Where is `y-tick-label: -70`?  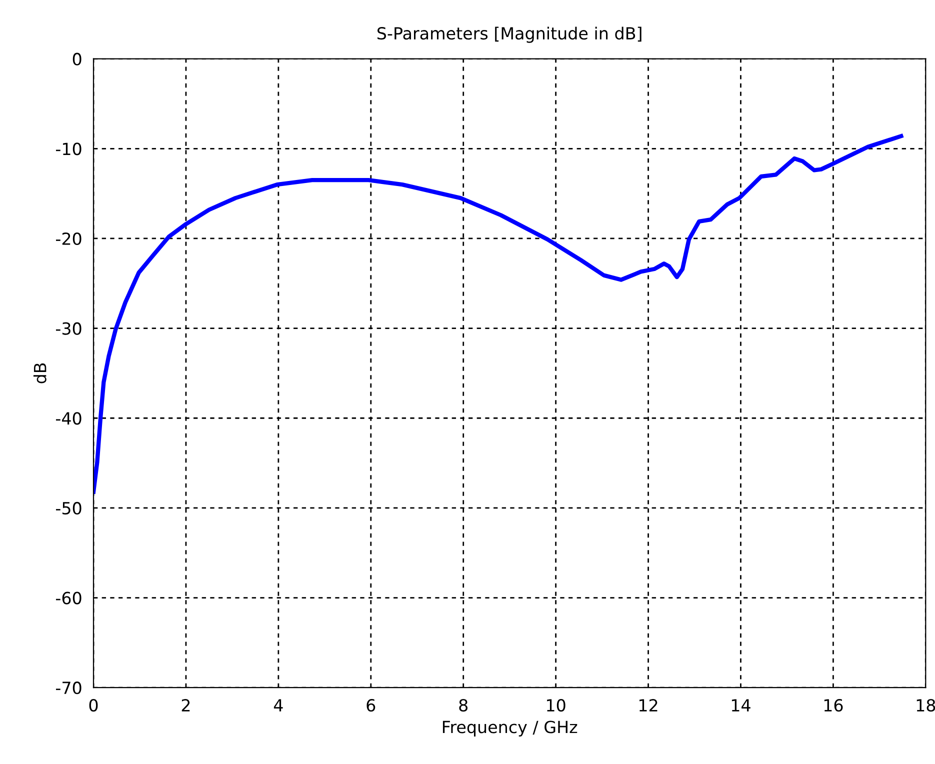
y-tick-label: -70 is located at coordinates (69, 688).